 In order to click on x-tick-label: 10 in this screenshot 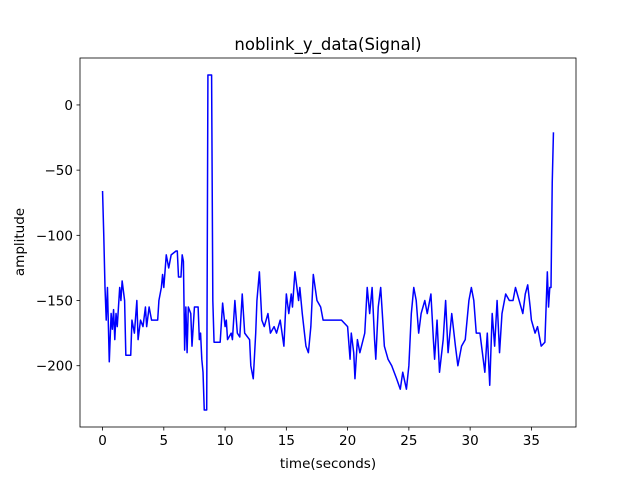, I will do `click(224, 441)`.